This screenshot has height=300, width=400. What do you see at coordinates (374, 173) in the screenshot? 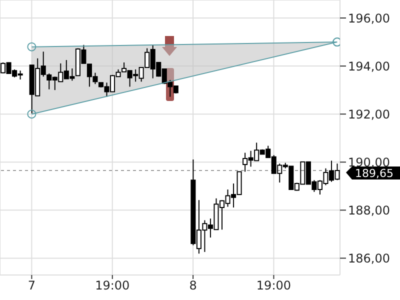
I see `ref-line-label: 189,65` at bounding box center [374, 173].